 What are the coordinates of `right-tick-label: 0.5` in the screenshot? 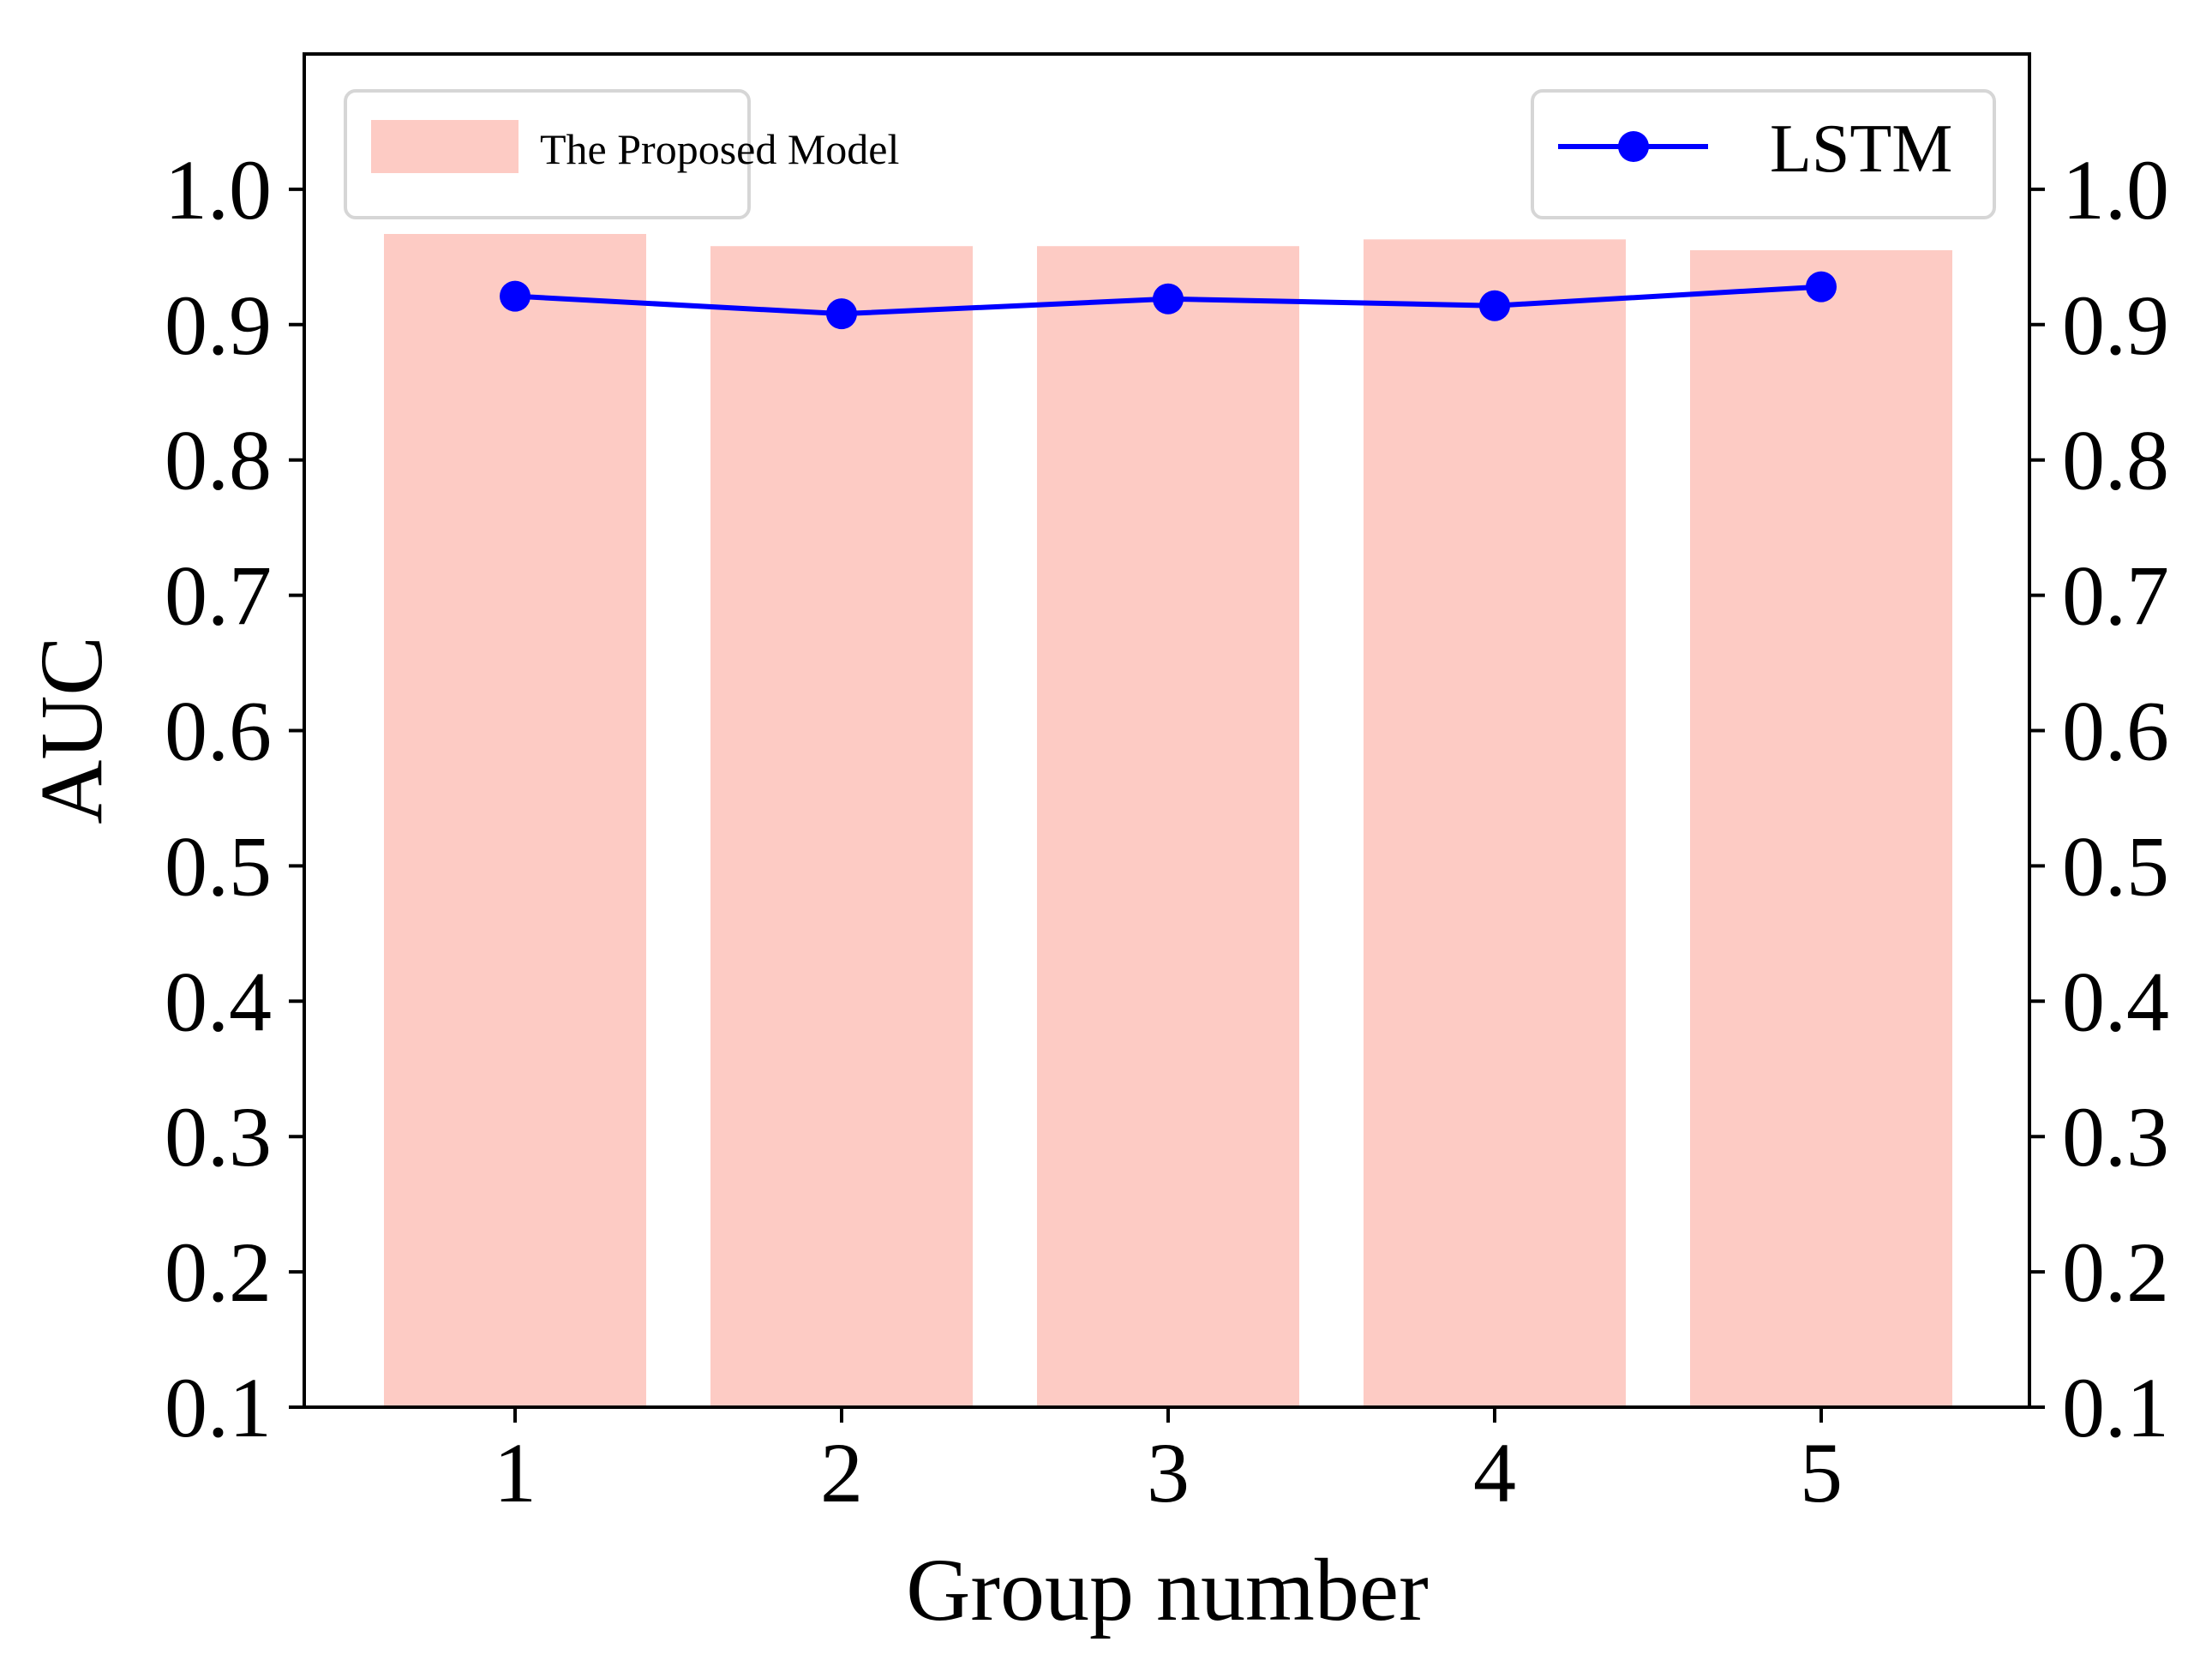 It's located at (2116, 866).